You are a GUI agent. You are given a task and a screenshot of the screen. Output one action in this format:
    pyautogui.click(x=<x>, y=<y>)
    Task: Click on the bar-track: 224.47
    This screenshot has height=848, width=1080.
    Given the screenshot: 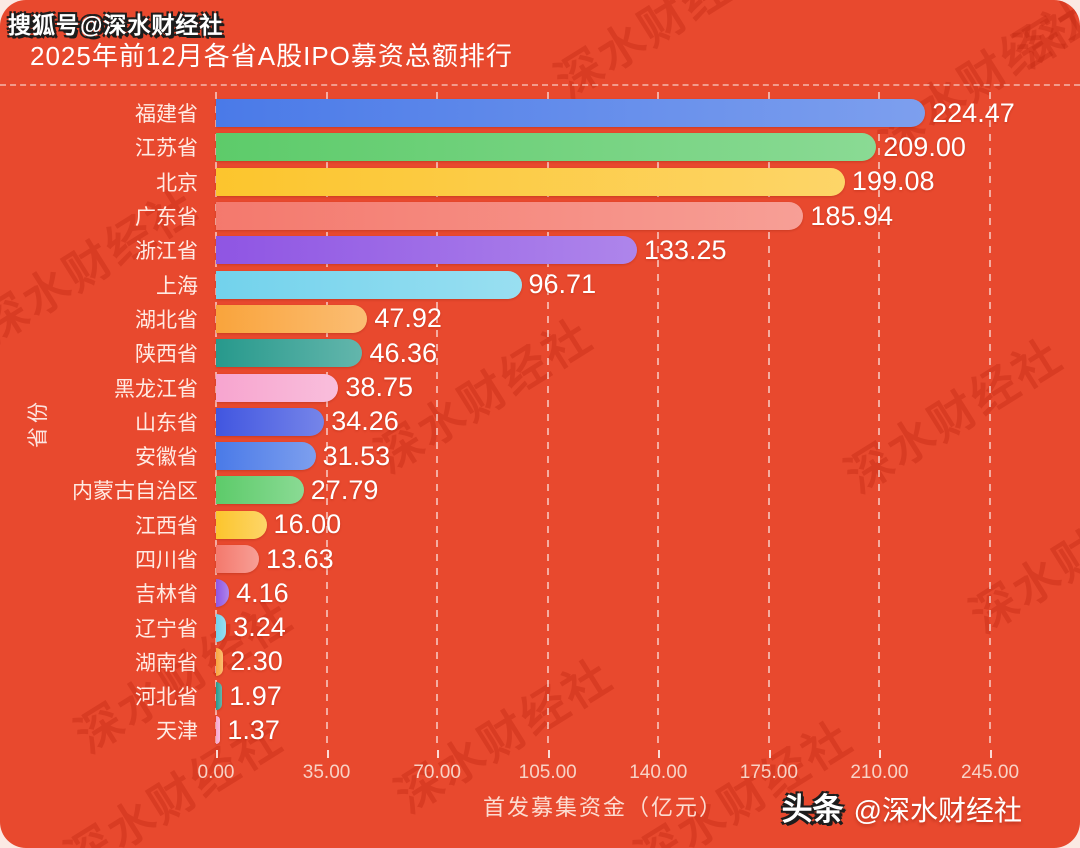 What is the action you would take?
    pyautogui.click(x=615, y=113)
    